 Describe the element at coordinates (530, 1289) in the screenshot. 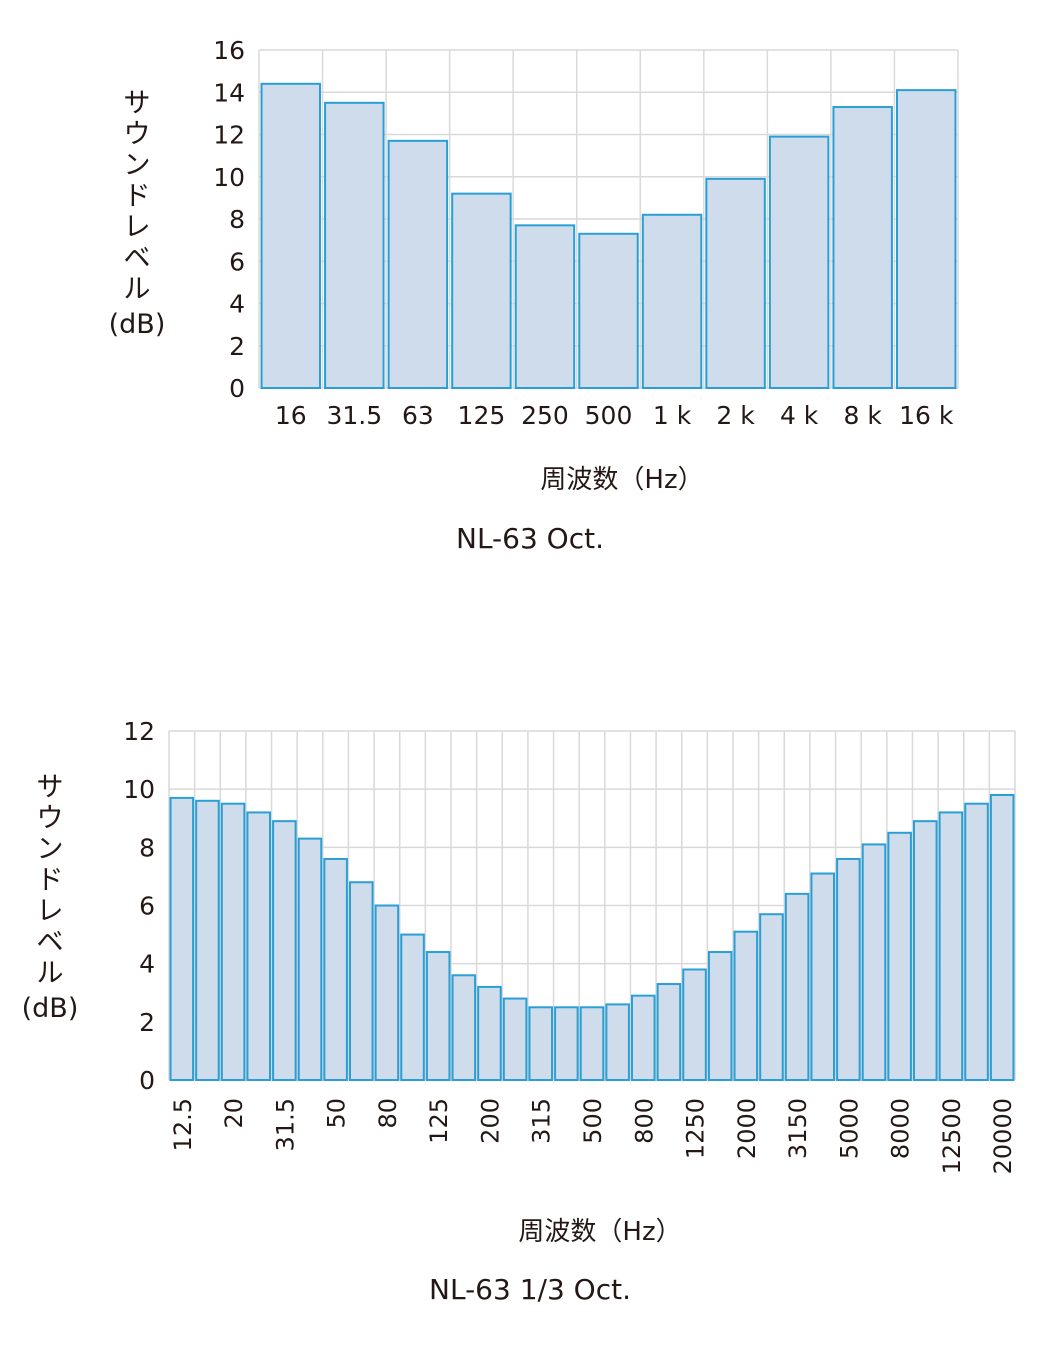

I see `third-octave-chart-caption: NL-63 1/3 Oct.` at that location.